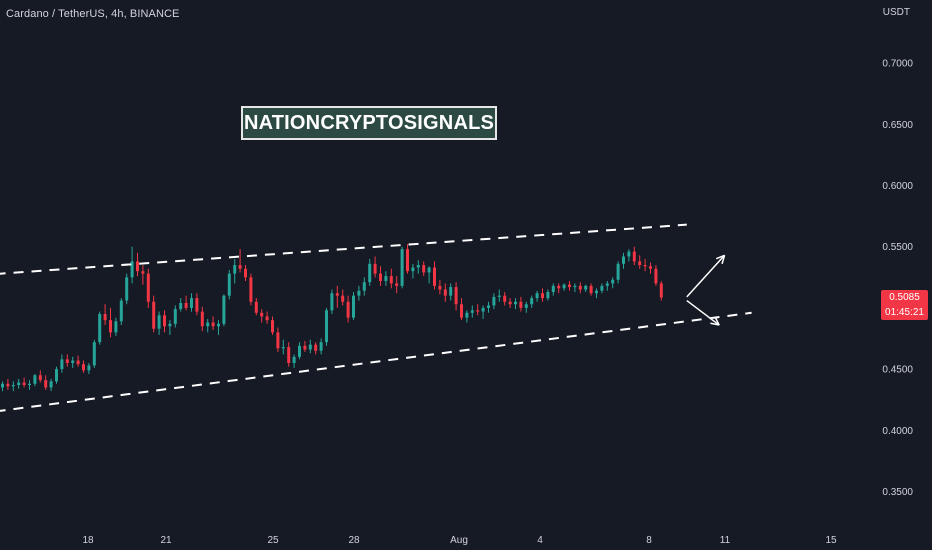 The height and width of the screenshot is (550, 932). What do you see at coordinates (354, 540) in the screenshot?
I see `time-tick-label: 28` at bounding box center [354, 540].